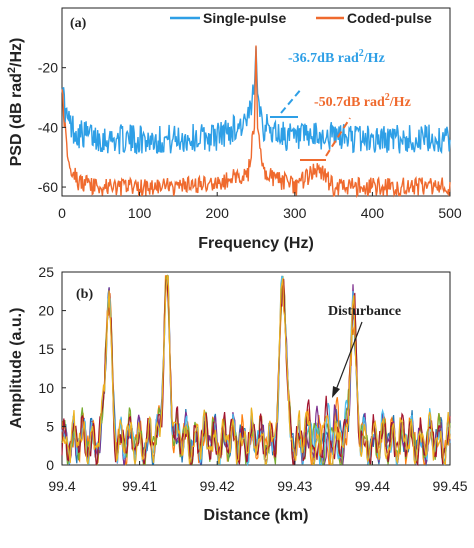 Image resolution: width=474 pixels, height=548 pixels. I want to click on annotation-single-text: -36.7dB rad2/Hz, so click(336, 57).